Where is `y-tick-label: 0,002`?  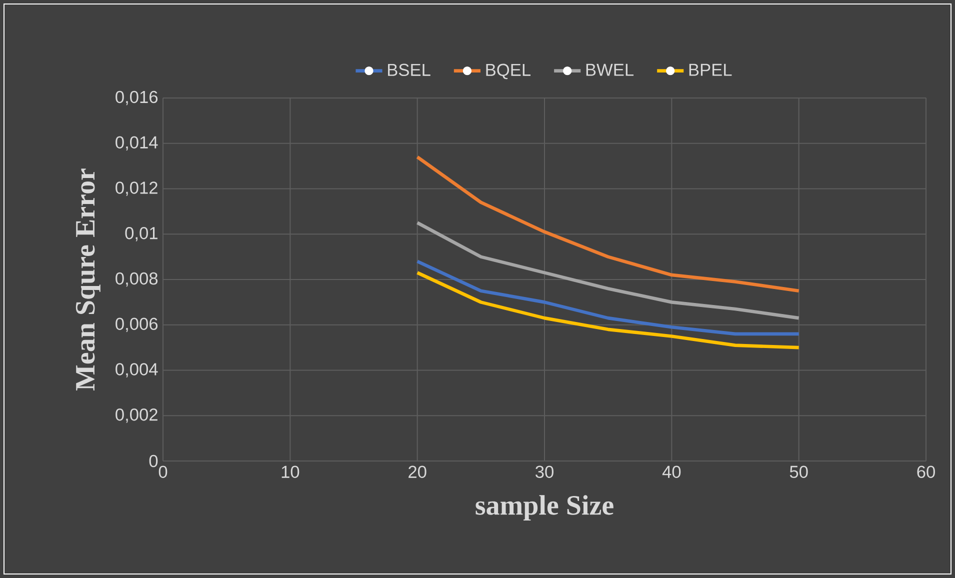 y-tick-label: 0,002 is located at coordinates (137, 415).